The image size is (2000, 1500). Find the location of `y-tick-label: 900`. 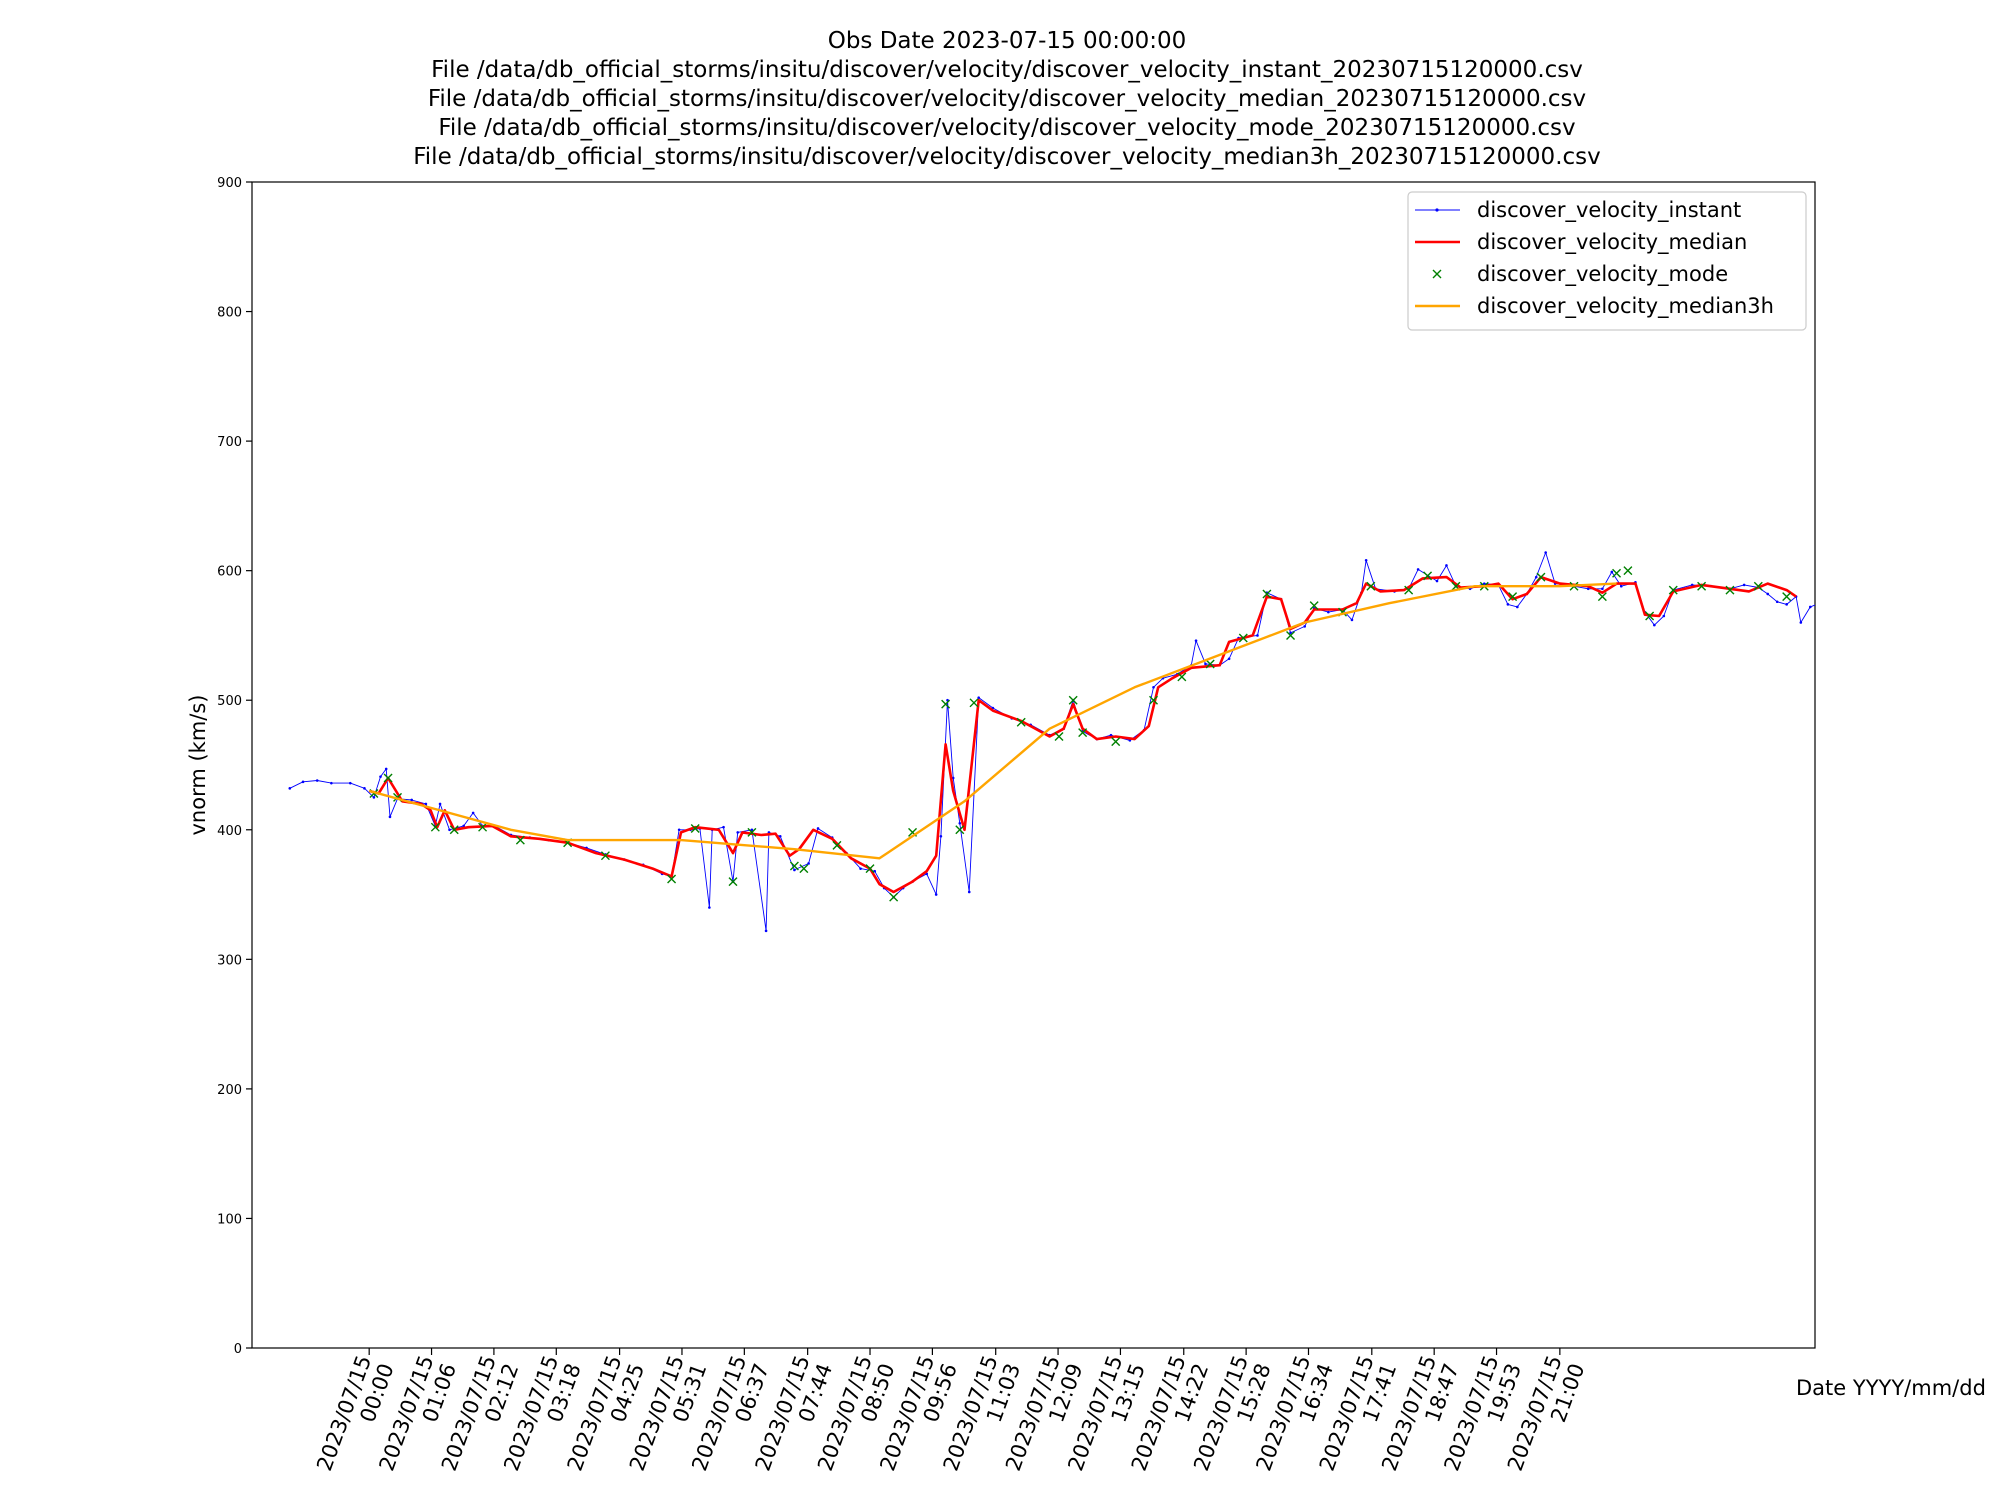

y-tick-label: 900 is located at coordinates (229, 183).